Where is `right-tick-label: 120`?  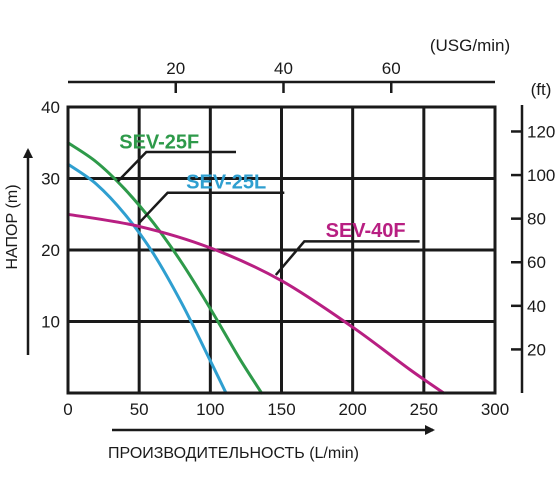 right-tick-label: 120 is located at coordinates (541, 131).